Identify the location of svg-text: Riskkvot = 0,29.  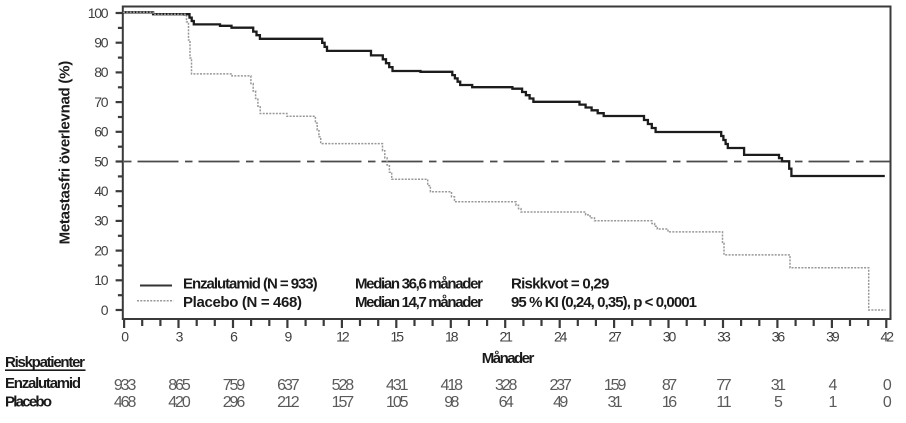
(560, 283).